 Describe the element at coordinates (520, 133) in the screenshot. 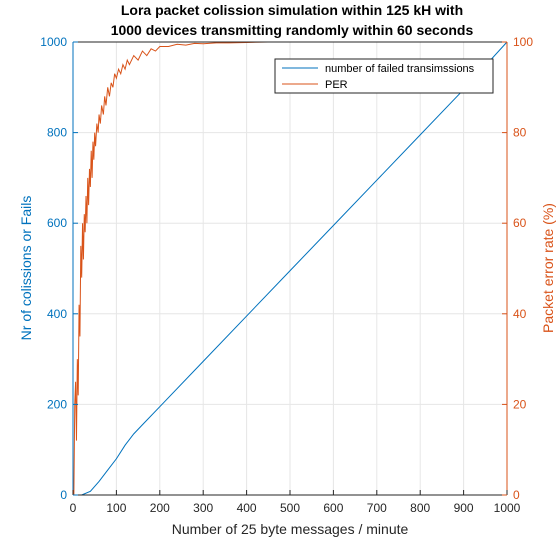

I see `y-right-tick-label-4: 80` at that location.